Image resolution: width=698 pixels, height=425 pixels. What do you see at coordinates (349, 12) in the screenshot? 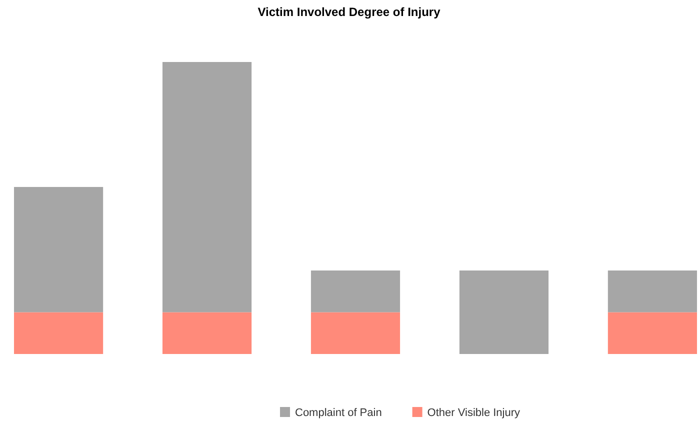
I see `chart-title: Victim Involved Degree of Injury` at bounding box center [349, 12].